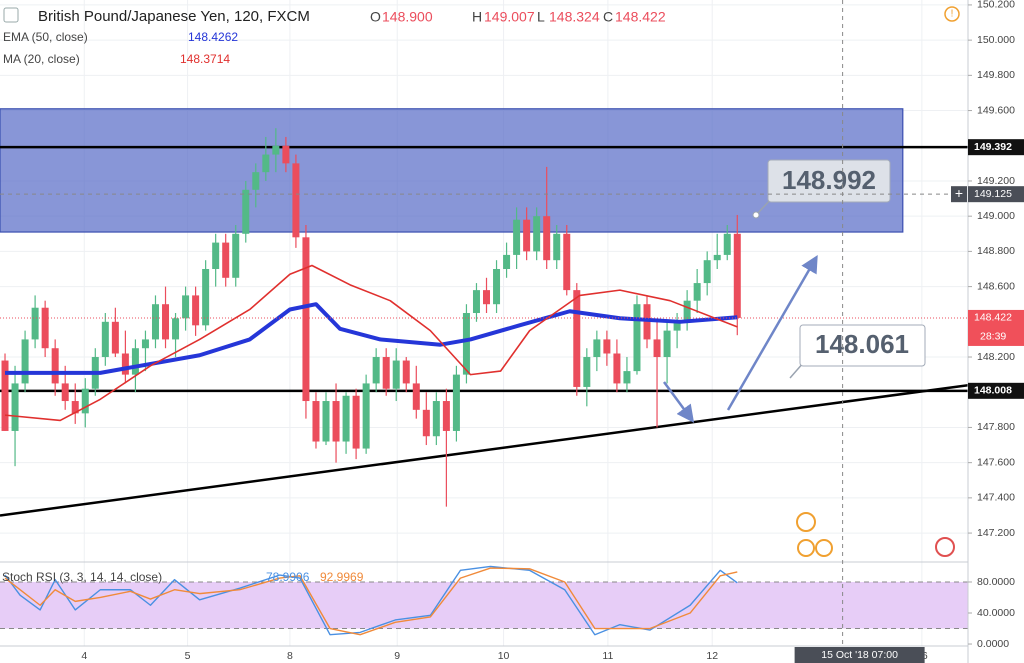 Image resolution: width=1024 pixels, height=663 pixels. I want to click on y-tick-label: 147.600, so click(996, 462).